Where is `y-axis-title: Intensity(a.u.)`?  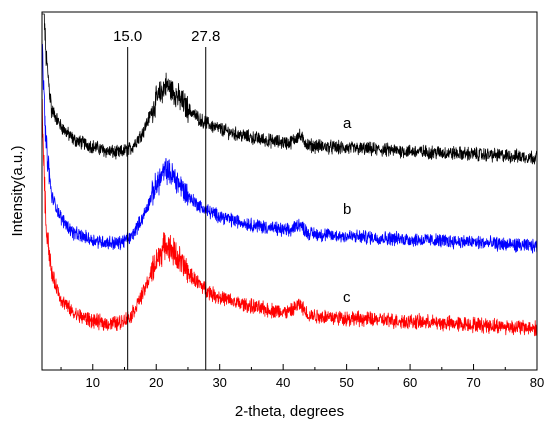
y-axis-title: Intensity(a.u.) is located at coordinates (17, 191).